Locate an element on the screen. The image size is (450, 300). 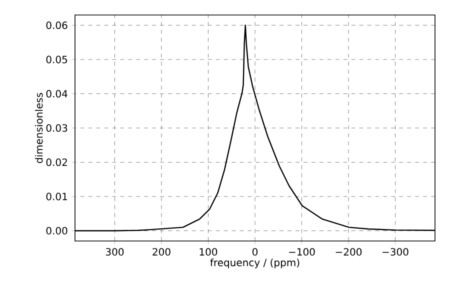
y-axis-title: dimensionless is located at coordinates (38, 128).